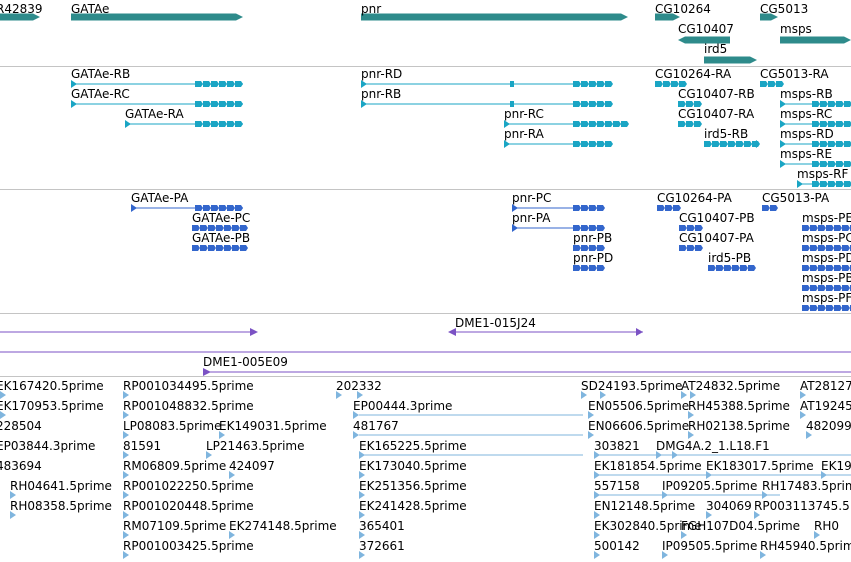 This screenshot has width=851, height=562. Describe the element at coordinates (617, 546) in the screenshot. I see `est-label: 500142` at that location.